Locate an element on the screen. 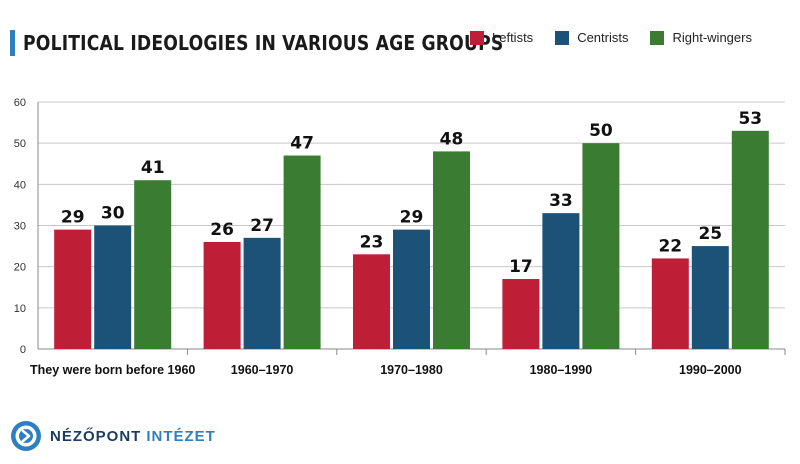  legend-item-0: Leftists is located at coordinates (501, 37).